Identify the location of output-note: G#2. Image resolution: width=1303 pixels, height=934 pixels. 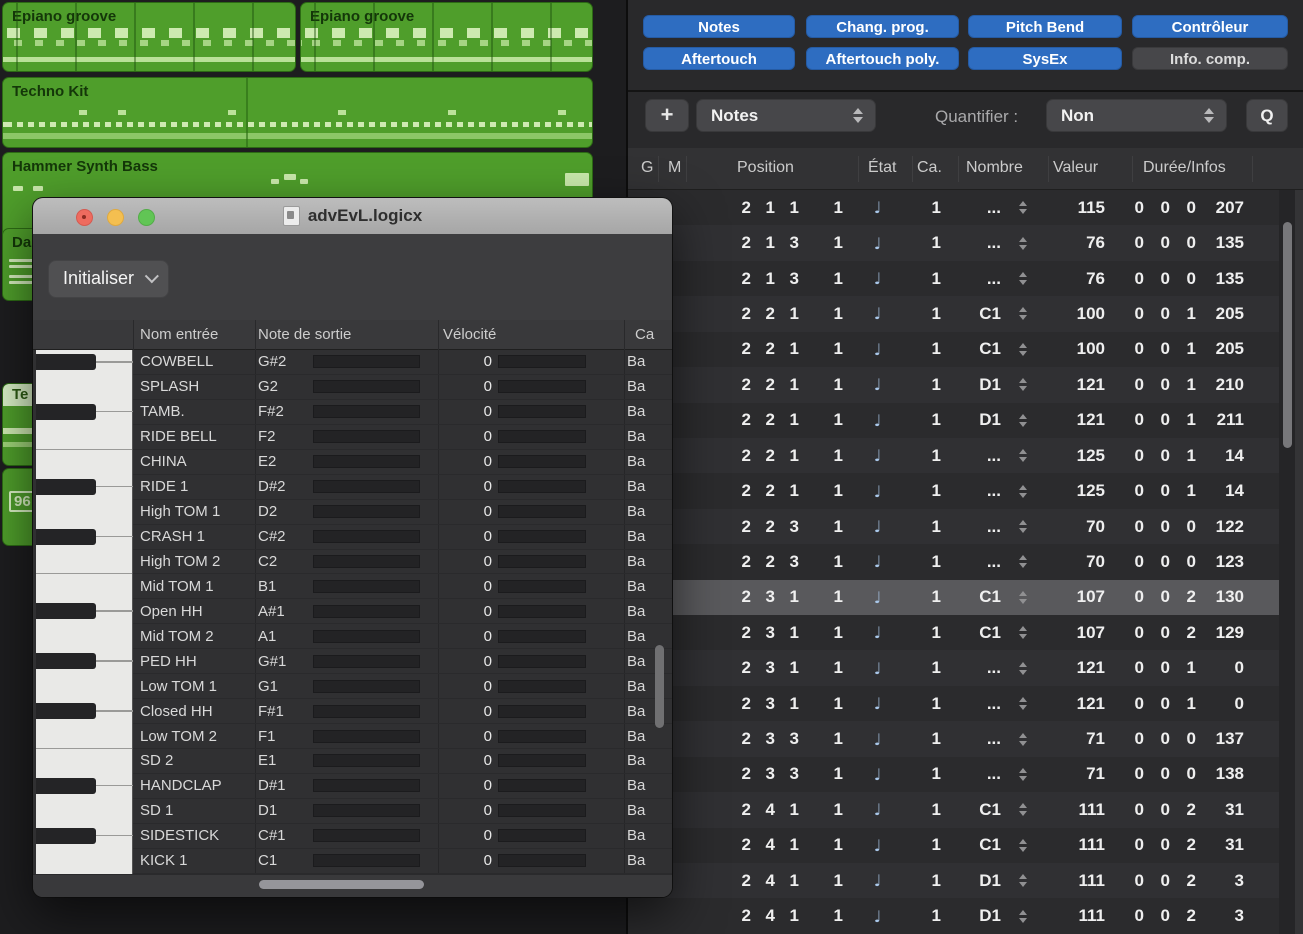
(272, 362).